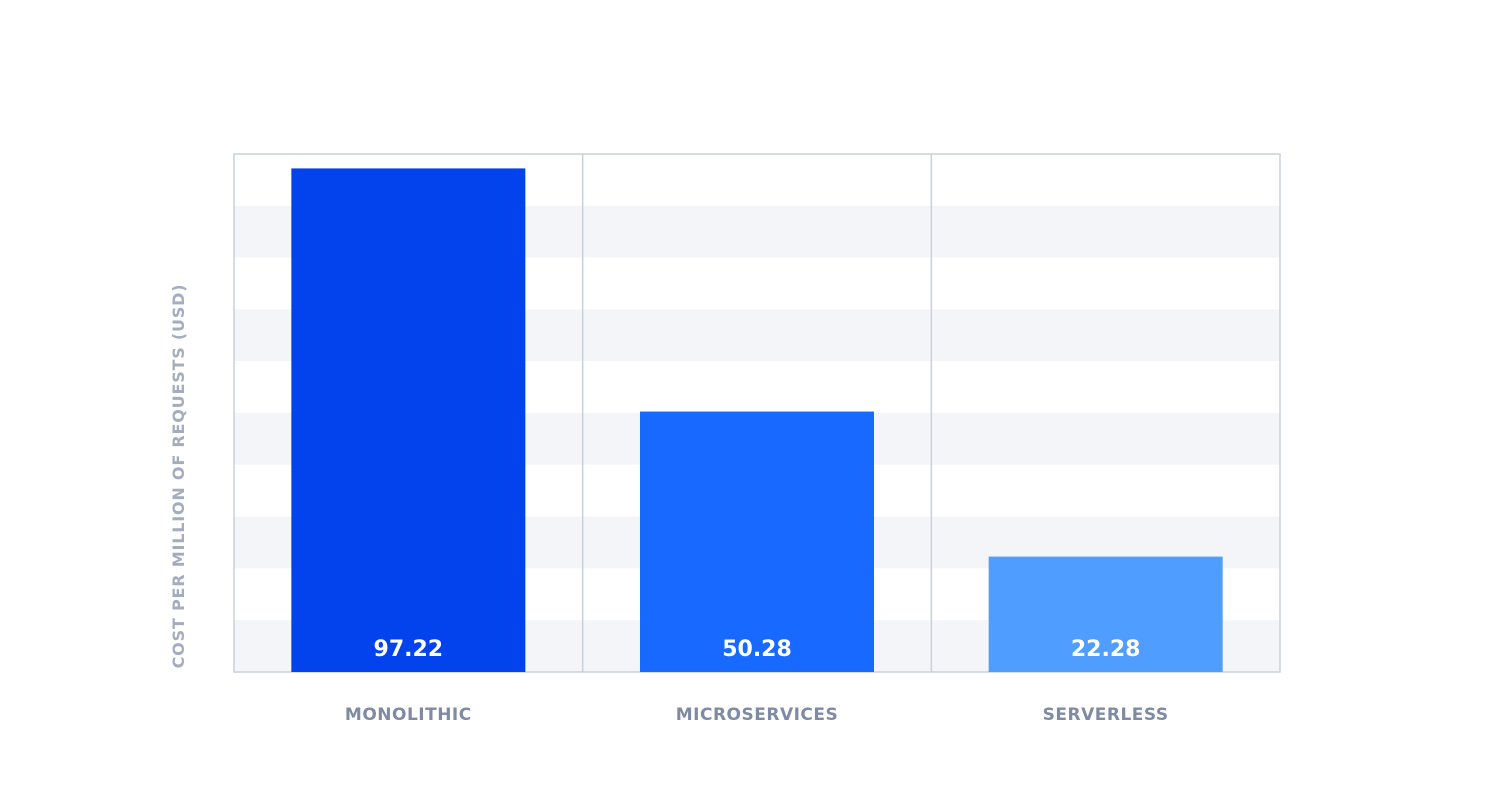  Describe the element at coordinates (178, 476) in the screenshot. I see `y-axis-title: COST PER MILLION OF REQUESTS (USD)` at that location.